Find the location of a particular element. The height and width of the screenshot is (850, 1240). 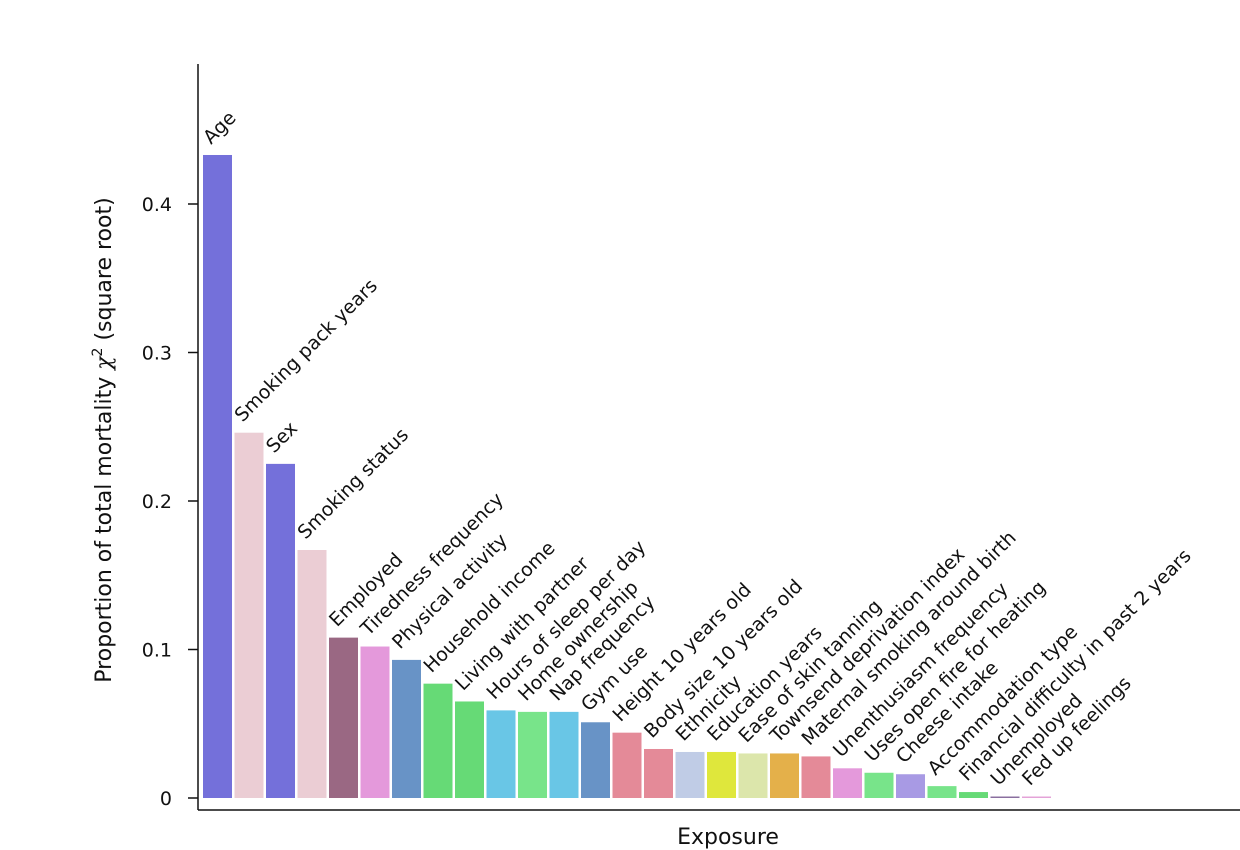

bar-label: Smoking pack years is located at coordinates (305, 350).